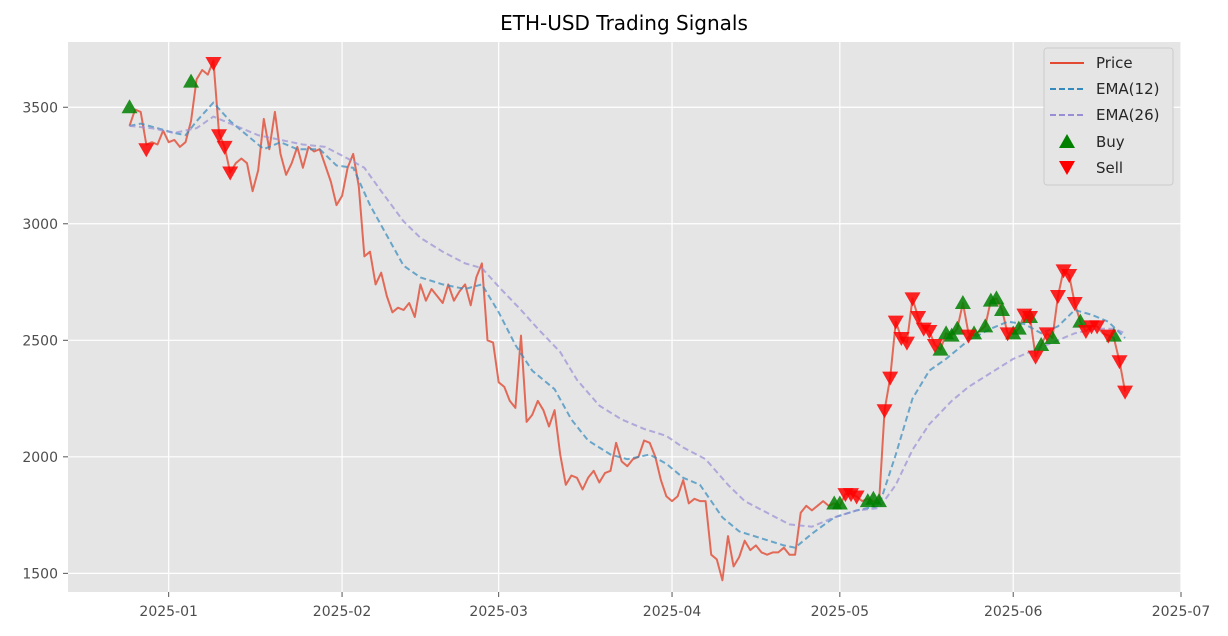 The image size is (1228, 636). Describe the element at coordinates (1013, 612) in the screenshot. I see `x-tick-label: 2025-06` at that location.